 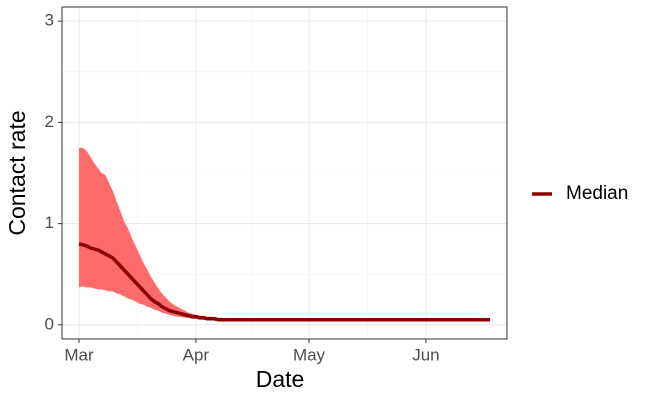 What do you see at coordinates (17, 172) in the screenshot?
I see `y-axis-title: Contact rate` at bounding box center [17, 172].